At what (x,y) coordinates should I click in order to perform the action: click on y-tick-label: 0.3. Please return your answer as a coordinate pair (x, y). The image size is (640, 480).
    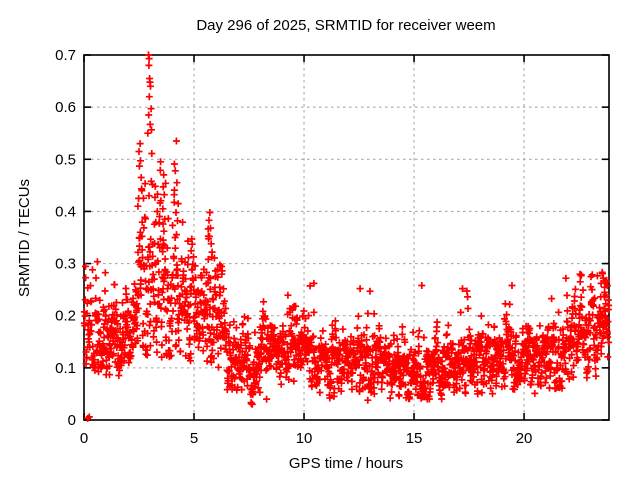
    Looking at the image, I should click on (65, 264).